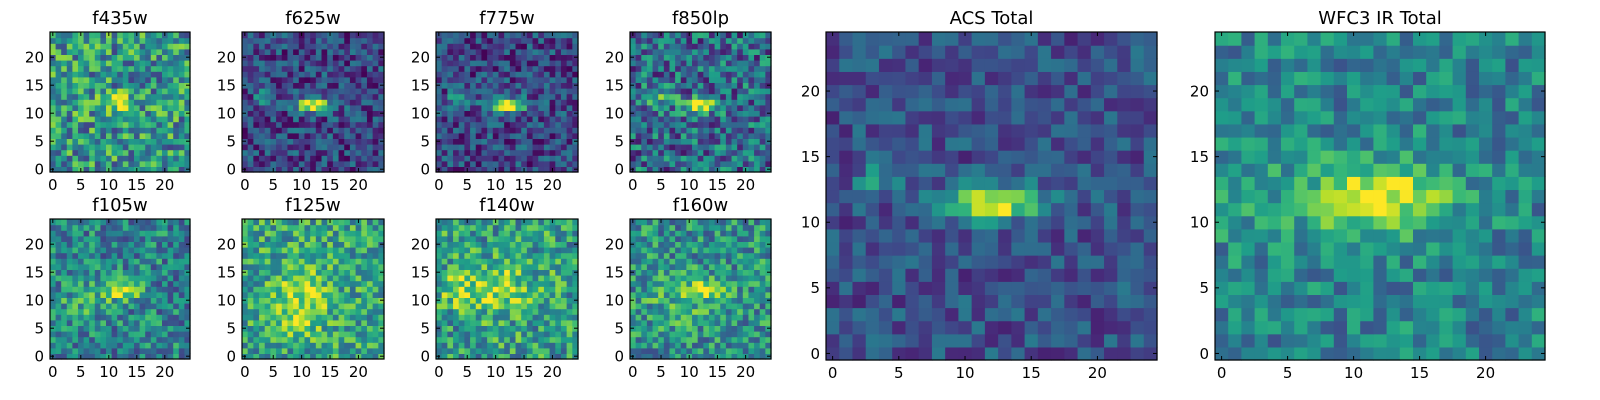 Image resolution: width=1600 pixels, height=400 pixels. What do you see at coordinates (120, 289) in the screenshot?
I see `axes-frame` at bounding box center [120, 289].